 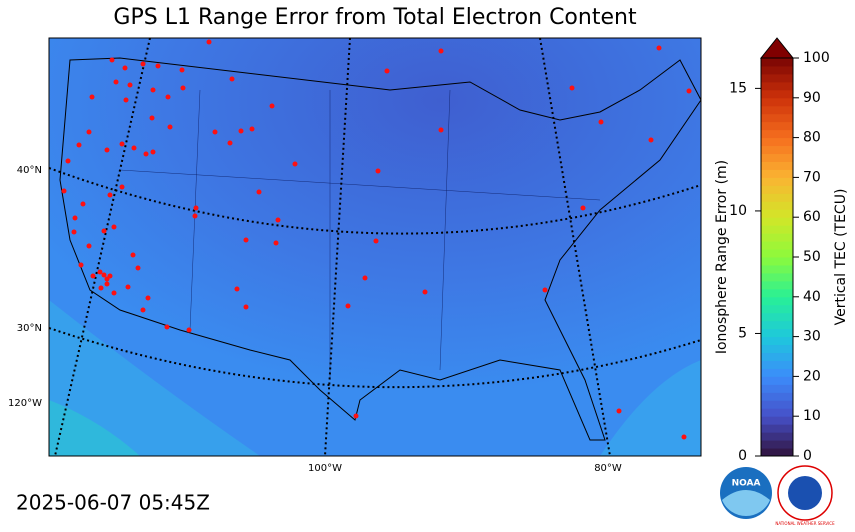 I want to click on right-tick-label: 60, so click(x=812, y=217).